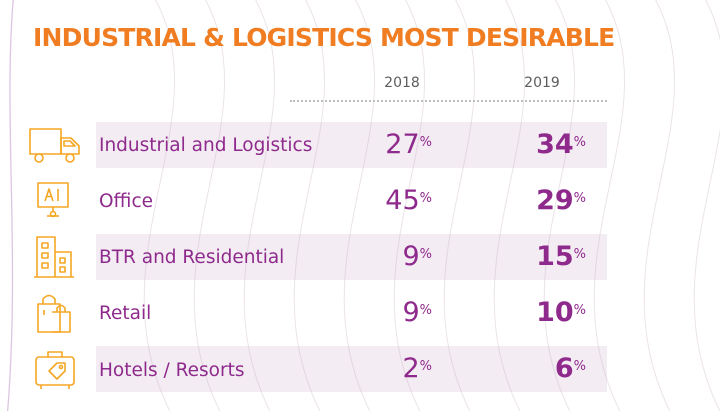  Describe the element at coordinates (126, 201) in the screenshot. I see `row-label: Office` at that location.